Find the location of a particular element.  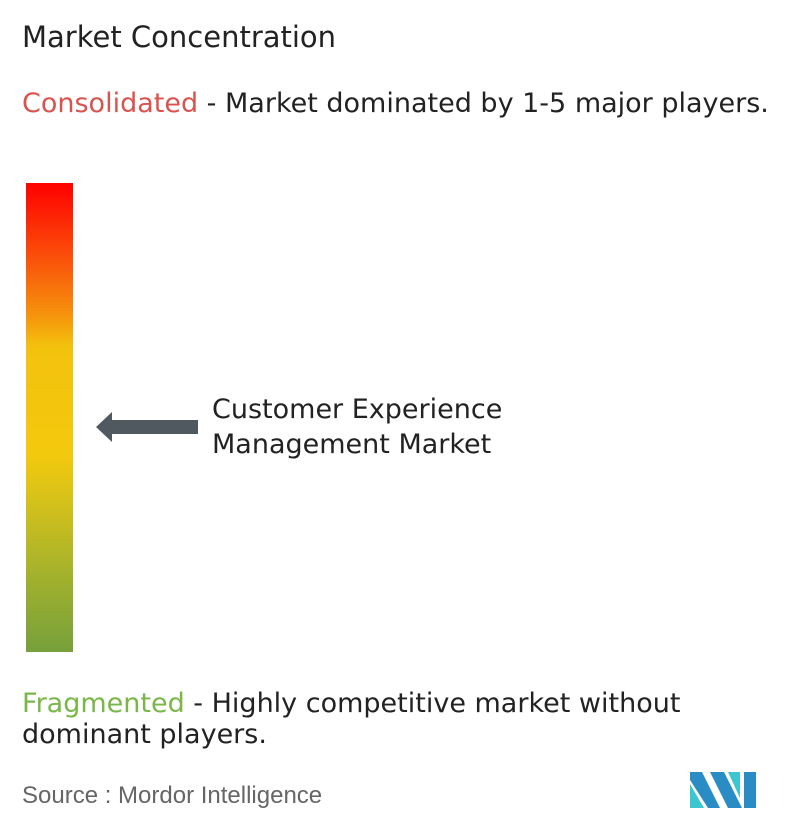

fragmented-label: Fragmented is located at coordinates (103, 703).